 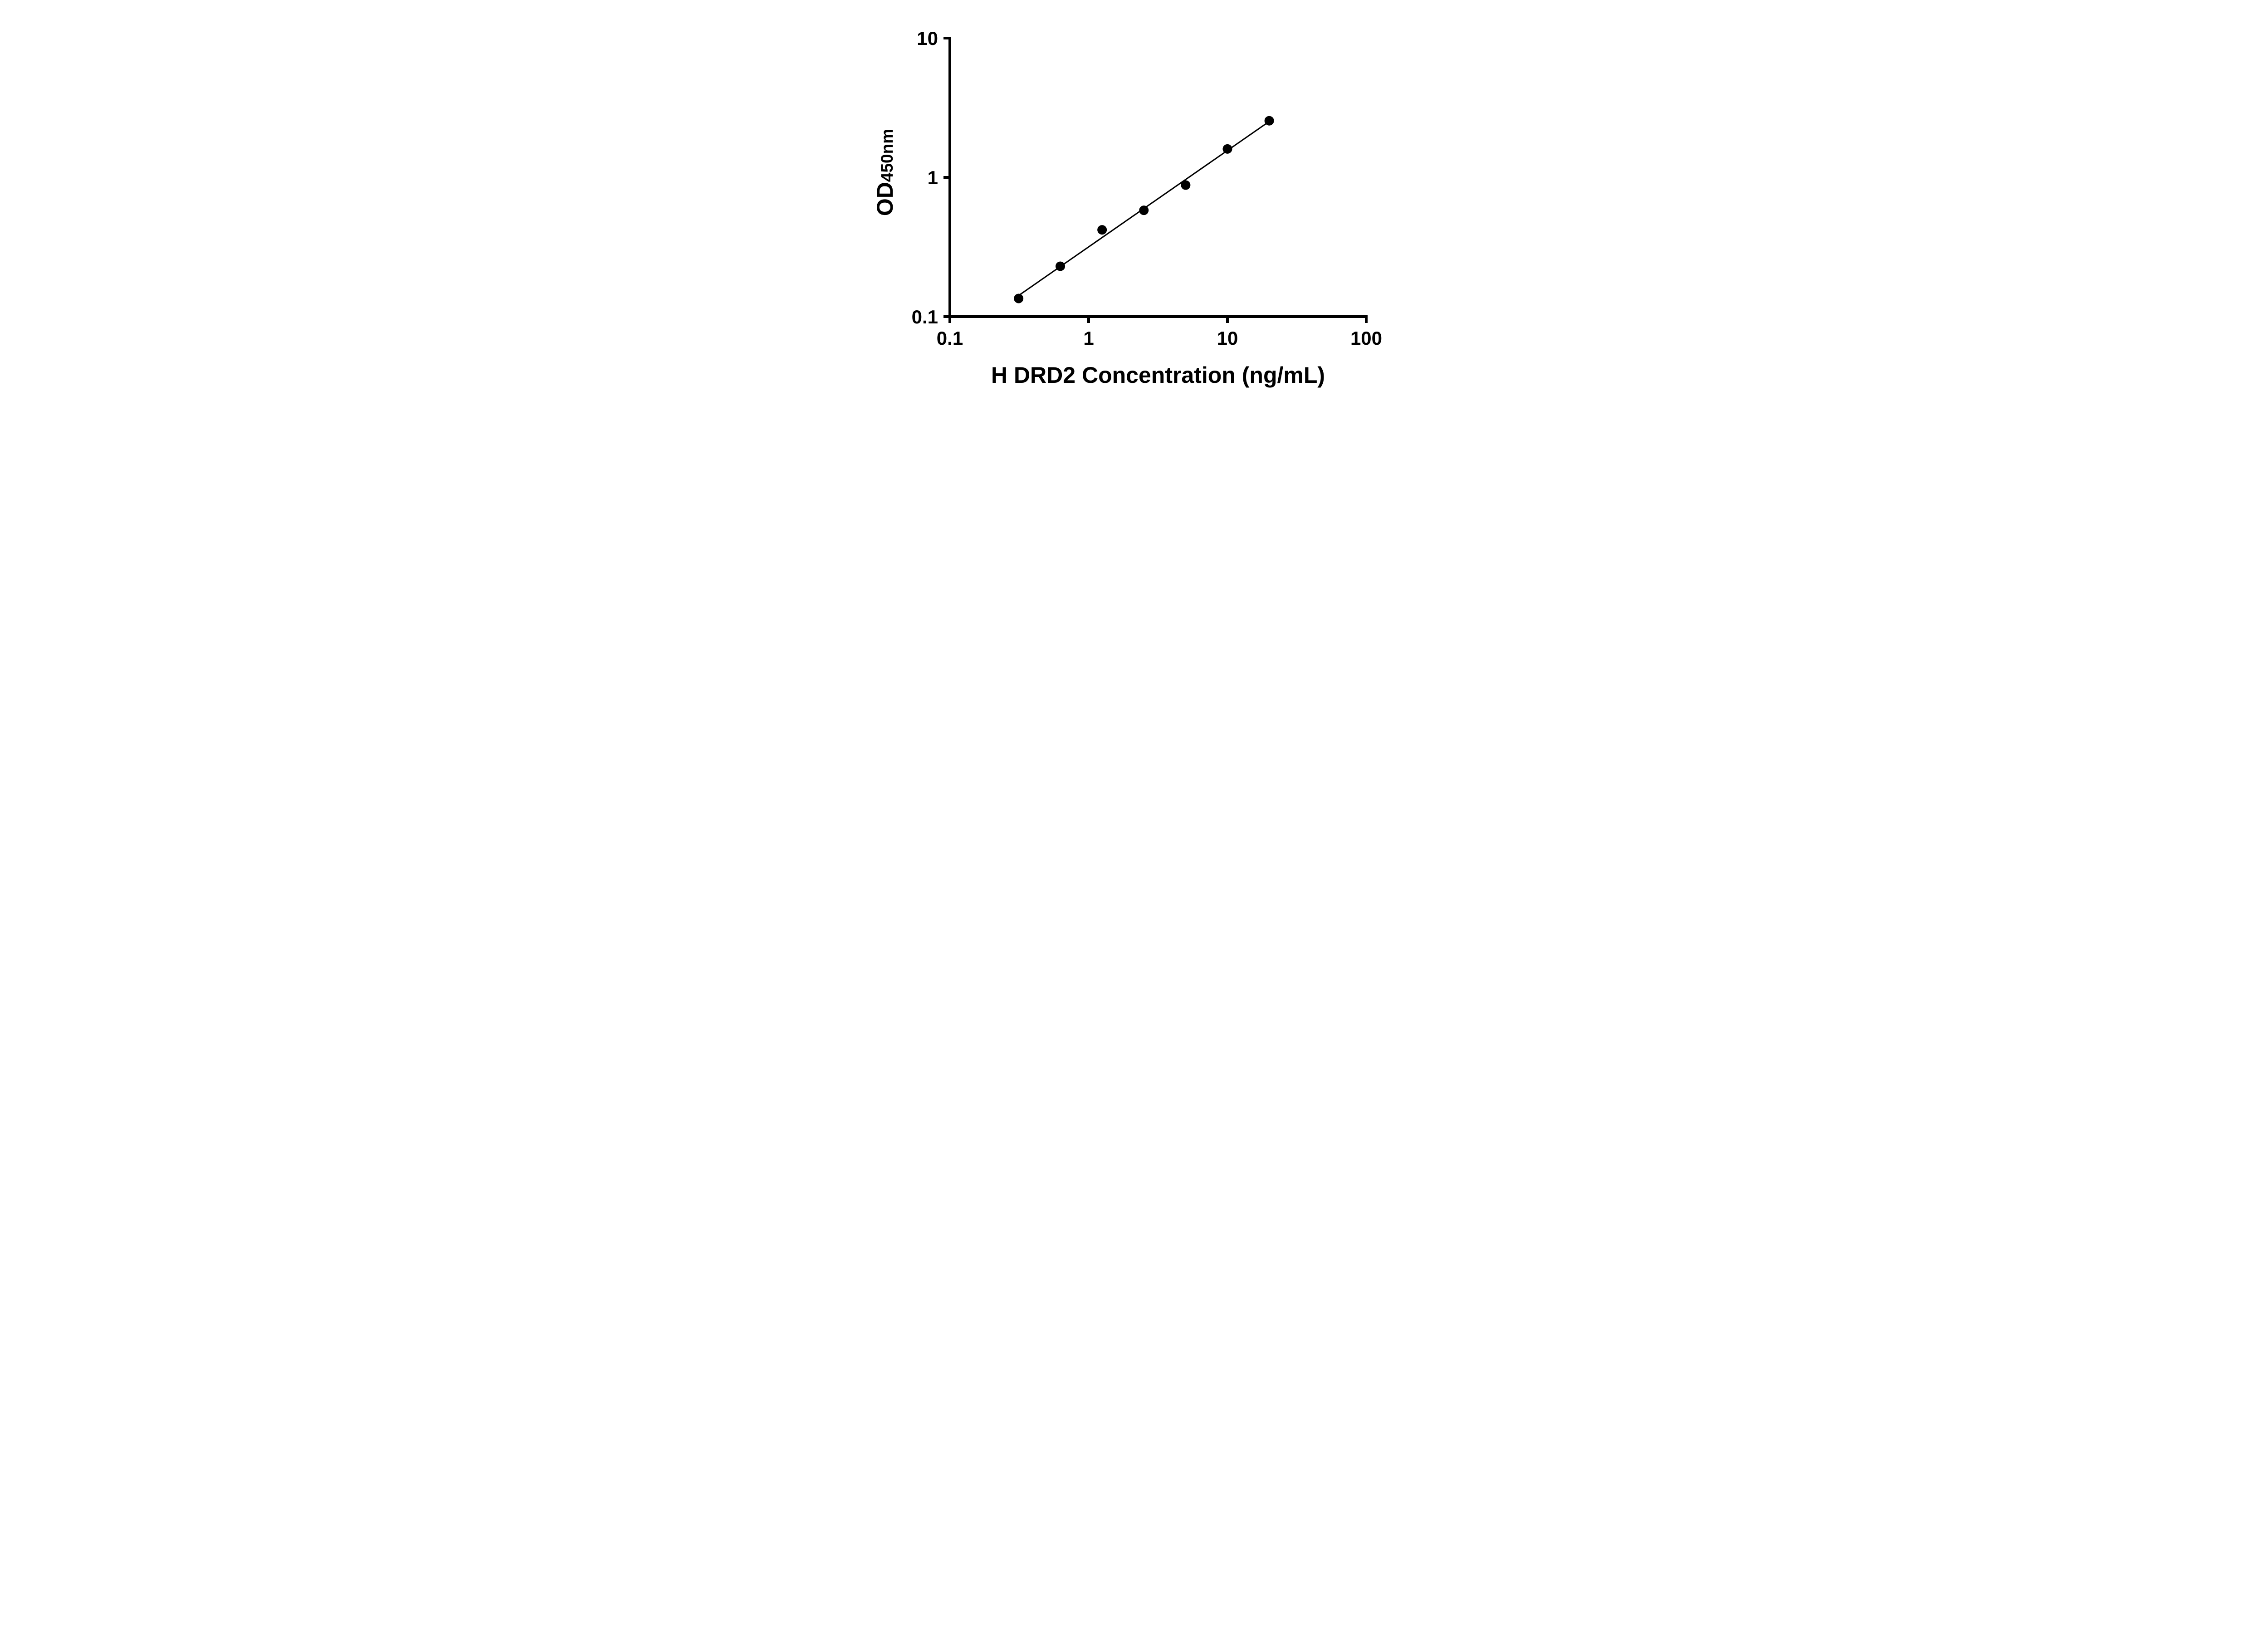 I want to click on y-axis-title-main: OD, so click(x=885, y=199).